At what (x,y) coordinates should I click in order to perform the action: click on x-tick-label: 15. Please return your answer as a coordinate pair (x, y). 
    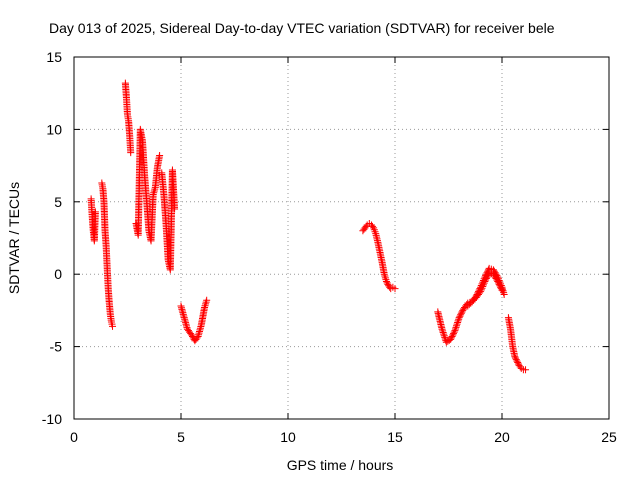
    Looking at the image, I should click on (395, 437).